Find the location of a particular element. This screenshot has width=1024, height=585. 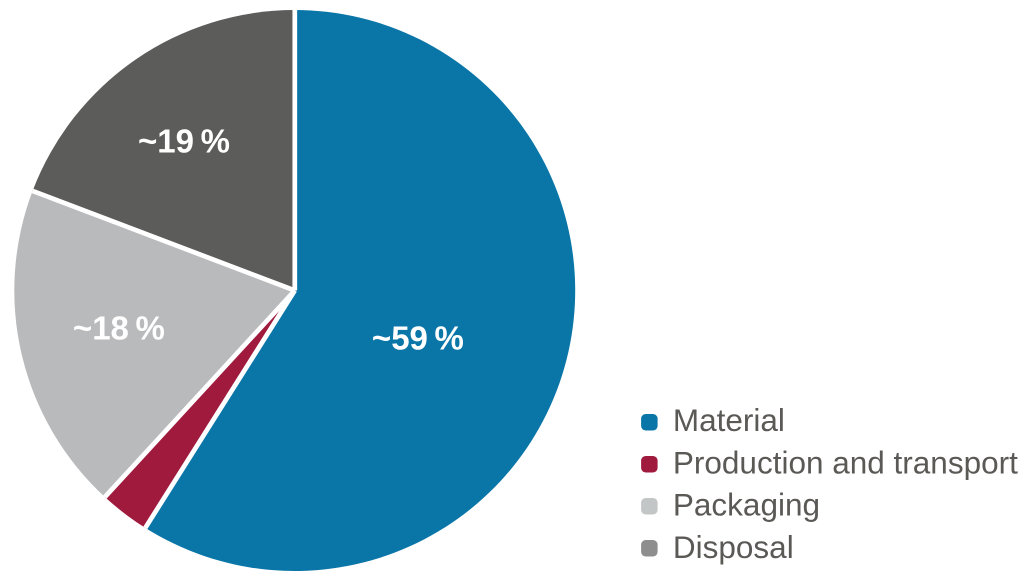

svg-text: ~59 % is located at coordinates (418, 337).